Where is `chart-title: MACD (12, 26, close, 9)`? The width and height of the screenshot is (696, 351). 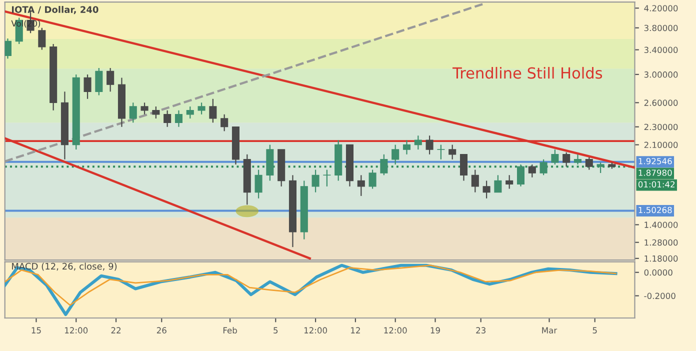
chart-title: MACD (12, 26, close, 9) is located at coordinates (64, 266).